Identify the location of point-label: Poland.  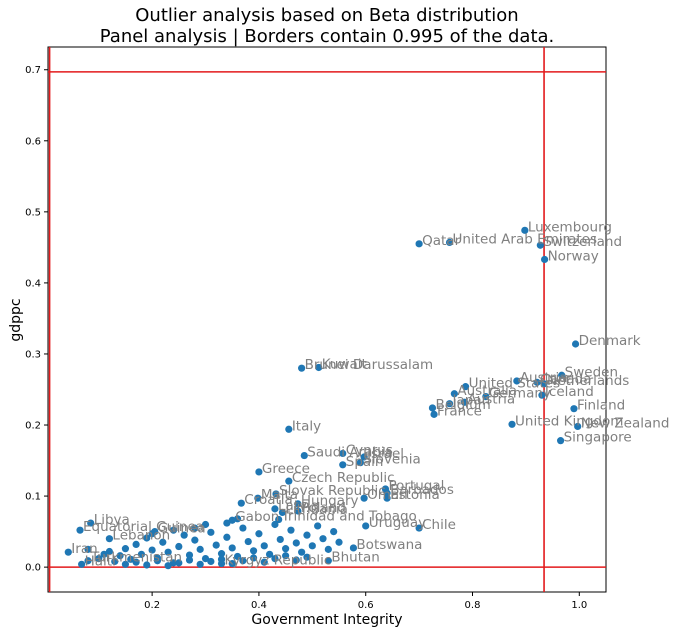
(323, 508).